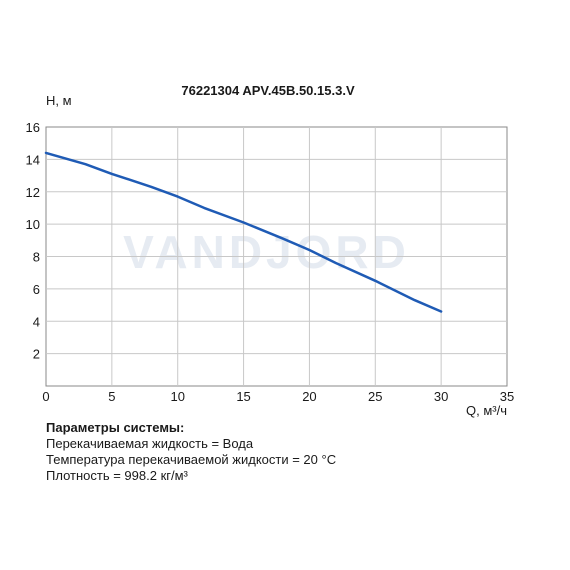  What do you see at coordinates (111, 396) in the screenshot?
I see `x-tick-label: 5` at bounding box center [111, 396].